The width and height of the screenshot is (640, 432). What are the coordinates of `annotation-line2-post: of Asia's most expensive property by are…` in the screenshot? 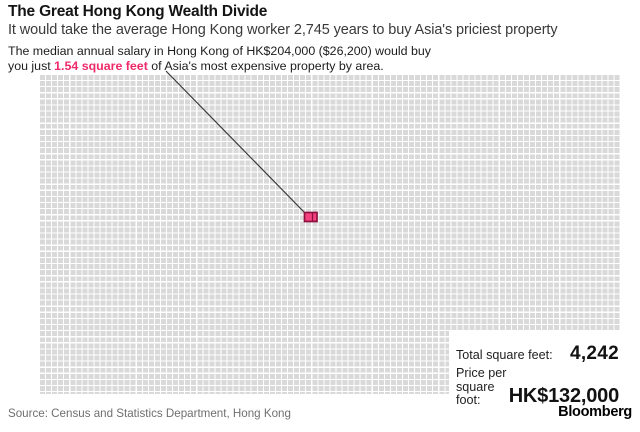 It's located at (265, 66).